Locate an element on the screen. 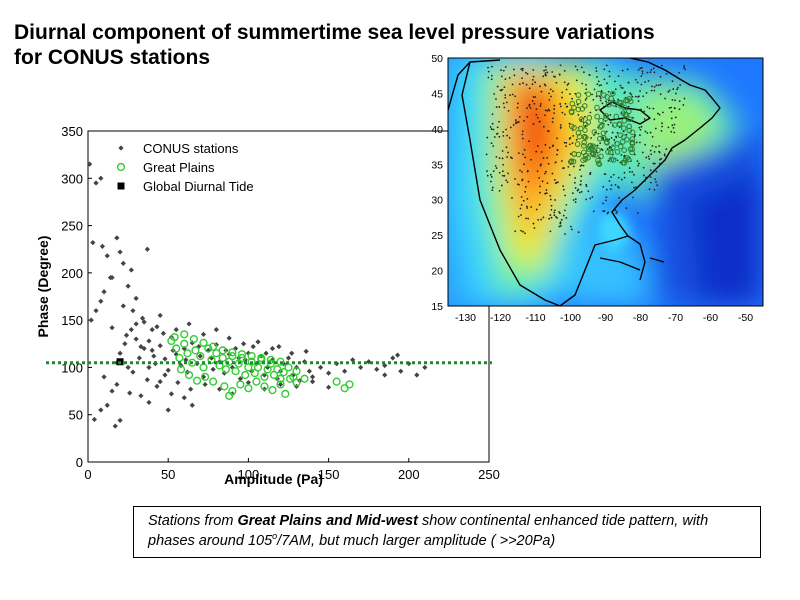  y-tick-label: 50 is located at coordinates (76, 415).